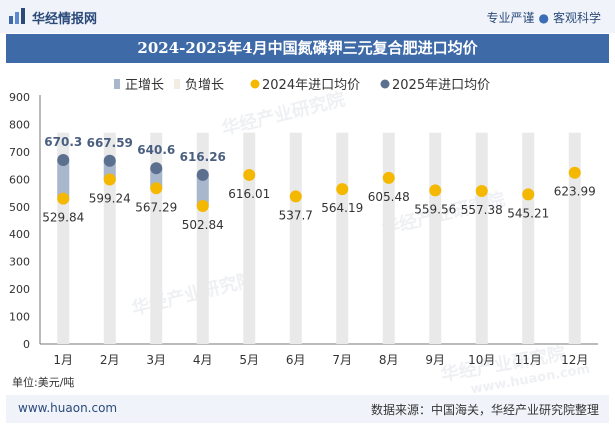 Image resolution: width=615 pixels, height=427 pixels. Describe the element at coordinates (203, 157) in the screenshot. I see `data-label-2025: 616.26` at that location.